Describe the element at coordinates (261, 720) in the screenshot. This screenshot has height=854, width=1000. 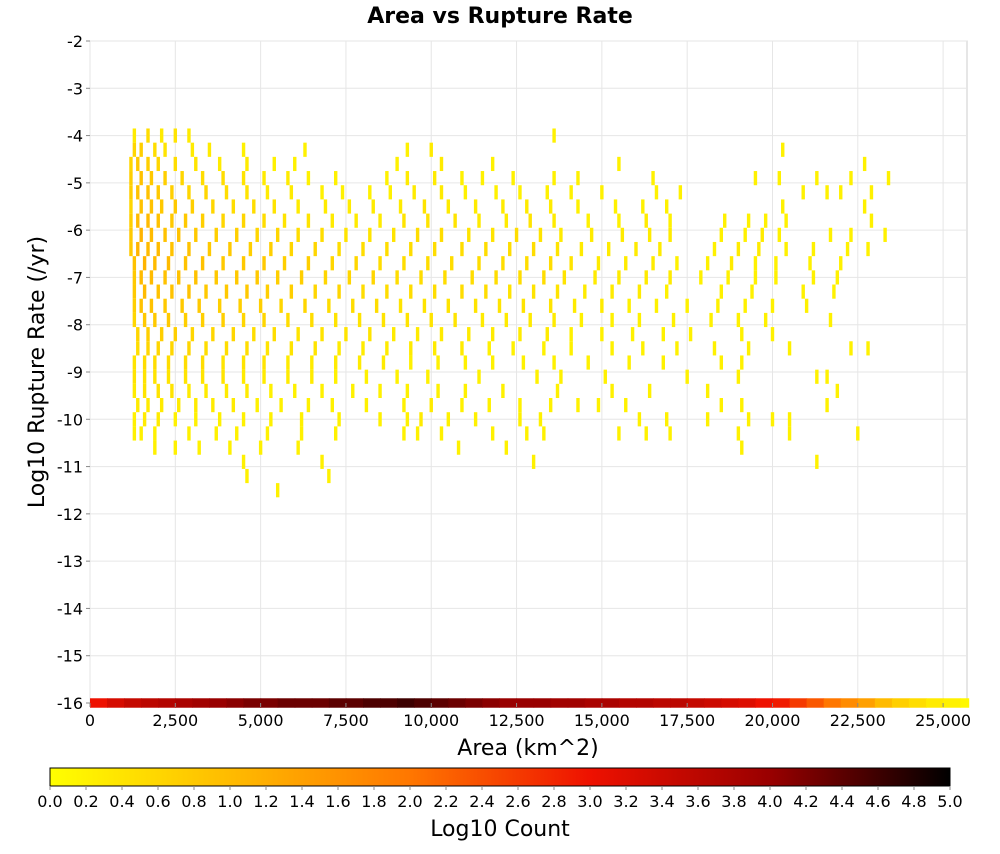
I see `x-tick-label: 5,000` at that location.